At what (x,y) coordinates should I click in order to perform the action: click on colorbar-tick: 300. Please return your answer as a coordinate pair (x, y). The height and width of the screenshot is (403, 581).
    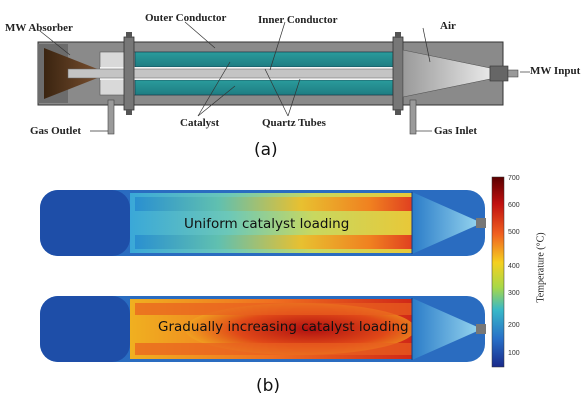
    Looking at the image, I should click on (514, 293).